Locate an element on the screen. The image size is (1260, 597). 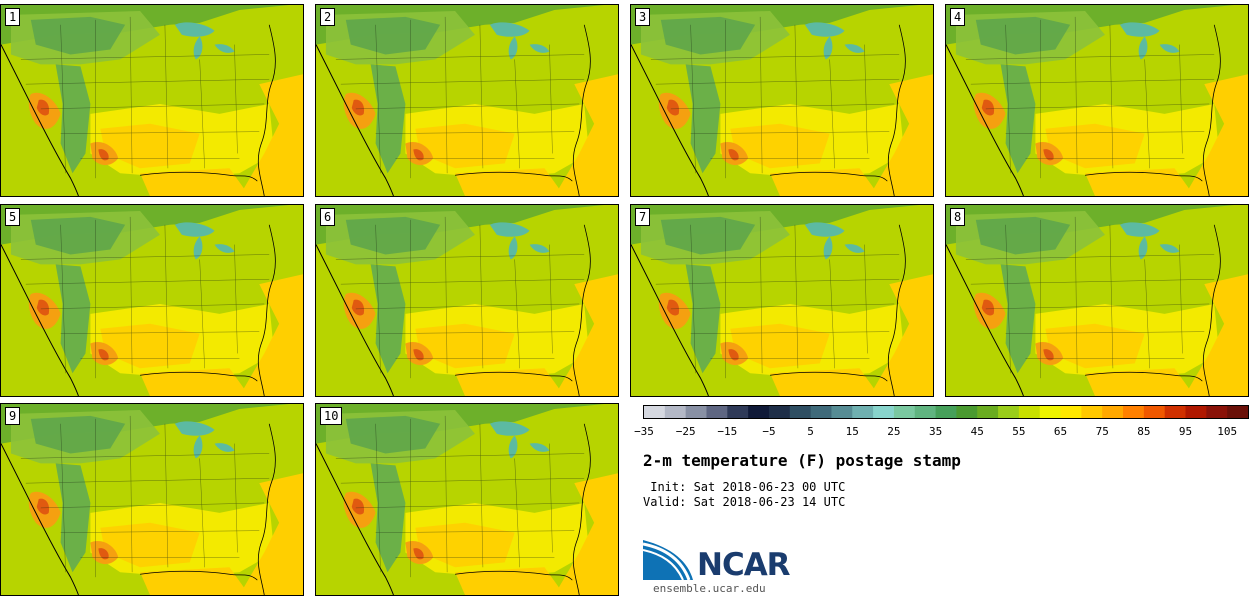
map-panel-9: 9 is located at coordinates (152, 499).